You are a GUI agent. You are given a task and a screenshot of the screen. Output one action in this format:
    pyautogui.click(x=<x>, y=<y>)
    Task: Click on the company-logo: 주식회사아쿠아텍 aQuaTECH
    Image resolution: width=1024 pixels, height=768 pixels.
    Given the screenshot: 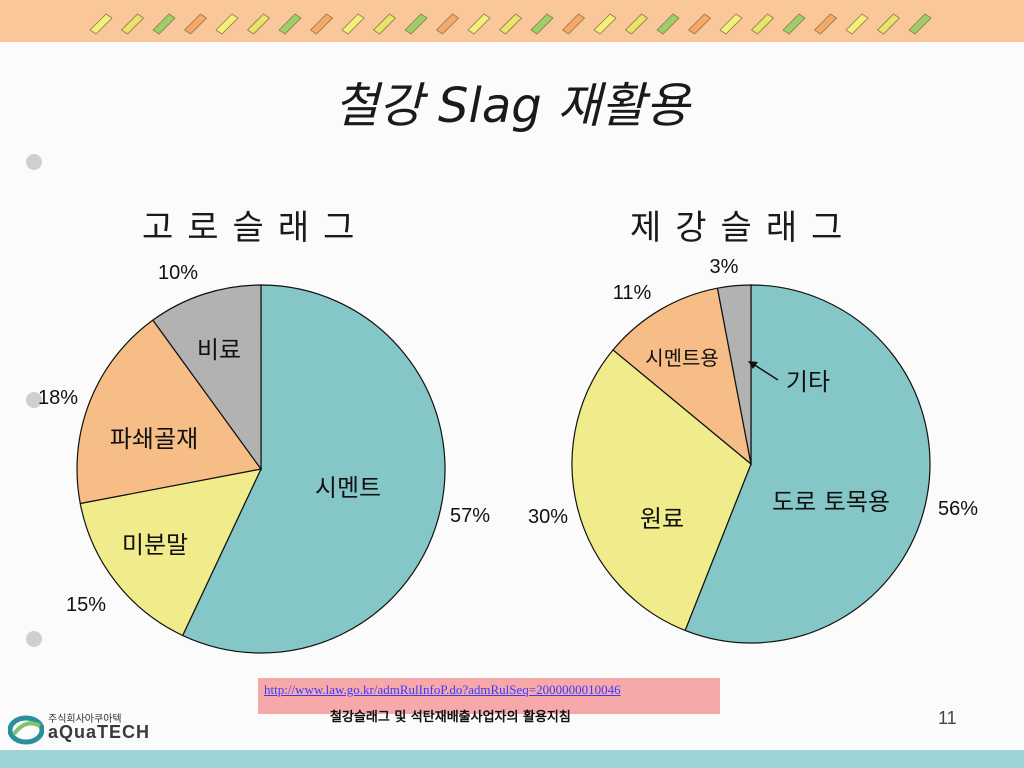 What is the action you would take?
    pyautogui.click(x=88, y=728)
    